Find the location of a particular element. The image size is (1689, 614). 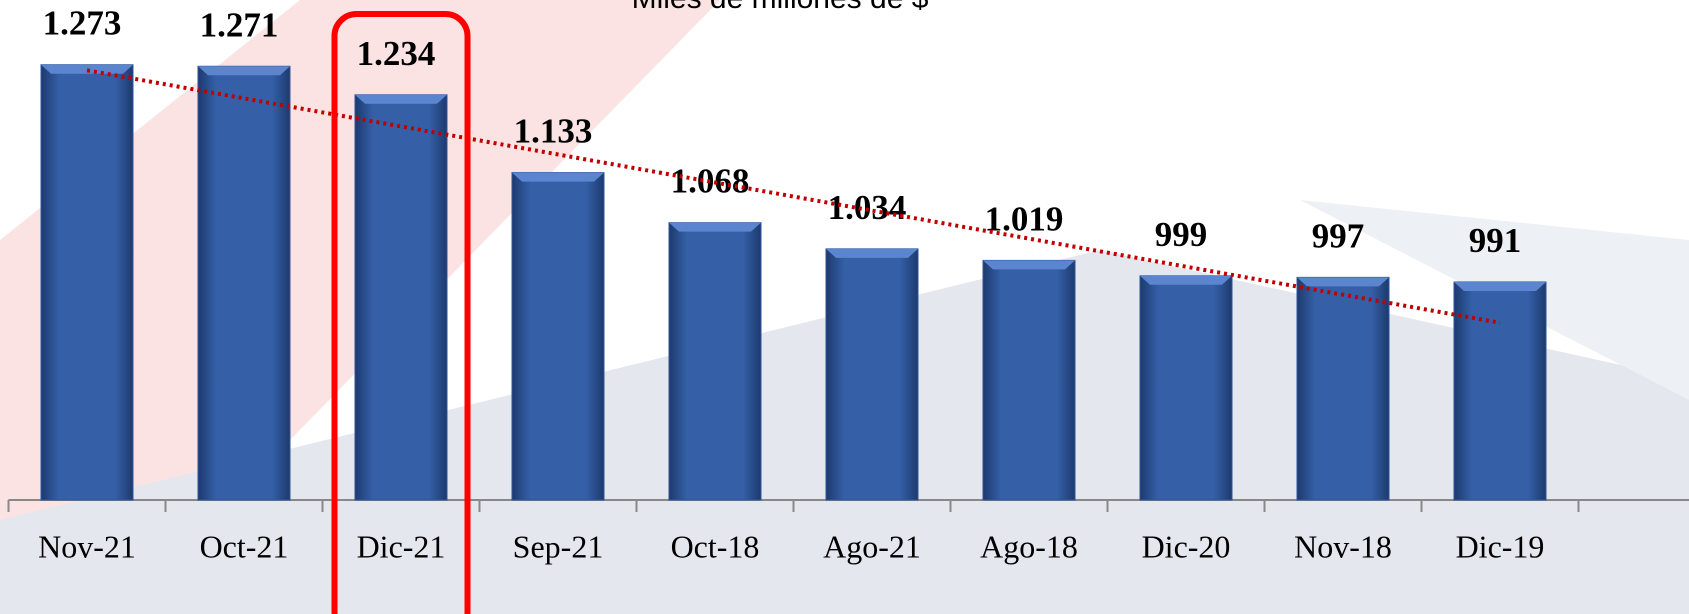

x-tick-label: Ago-18 is located at coordinates (1029, 546).